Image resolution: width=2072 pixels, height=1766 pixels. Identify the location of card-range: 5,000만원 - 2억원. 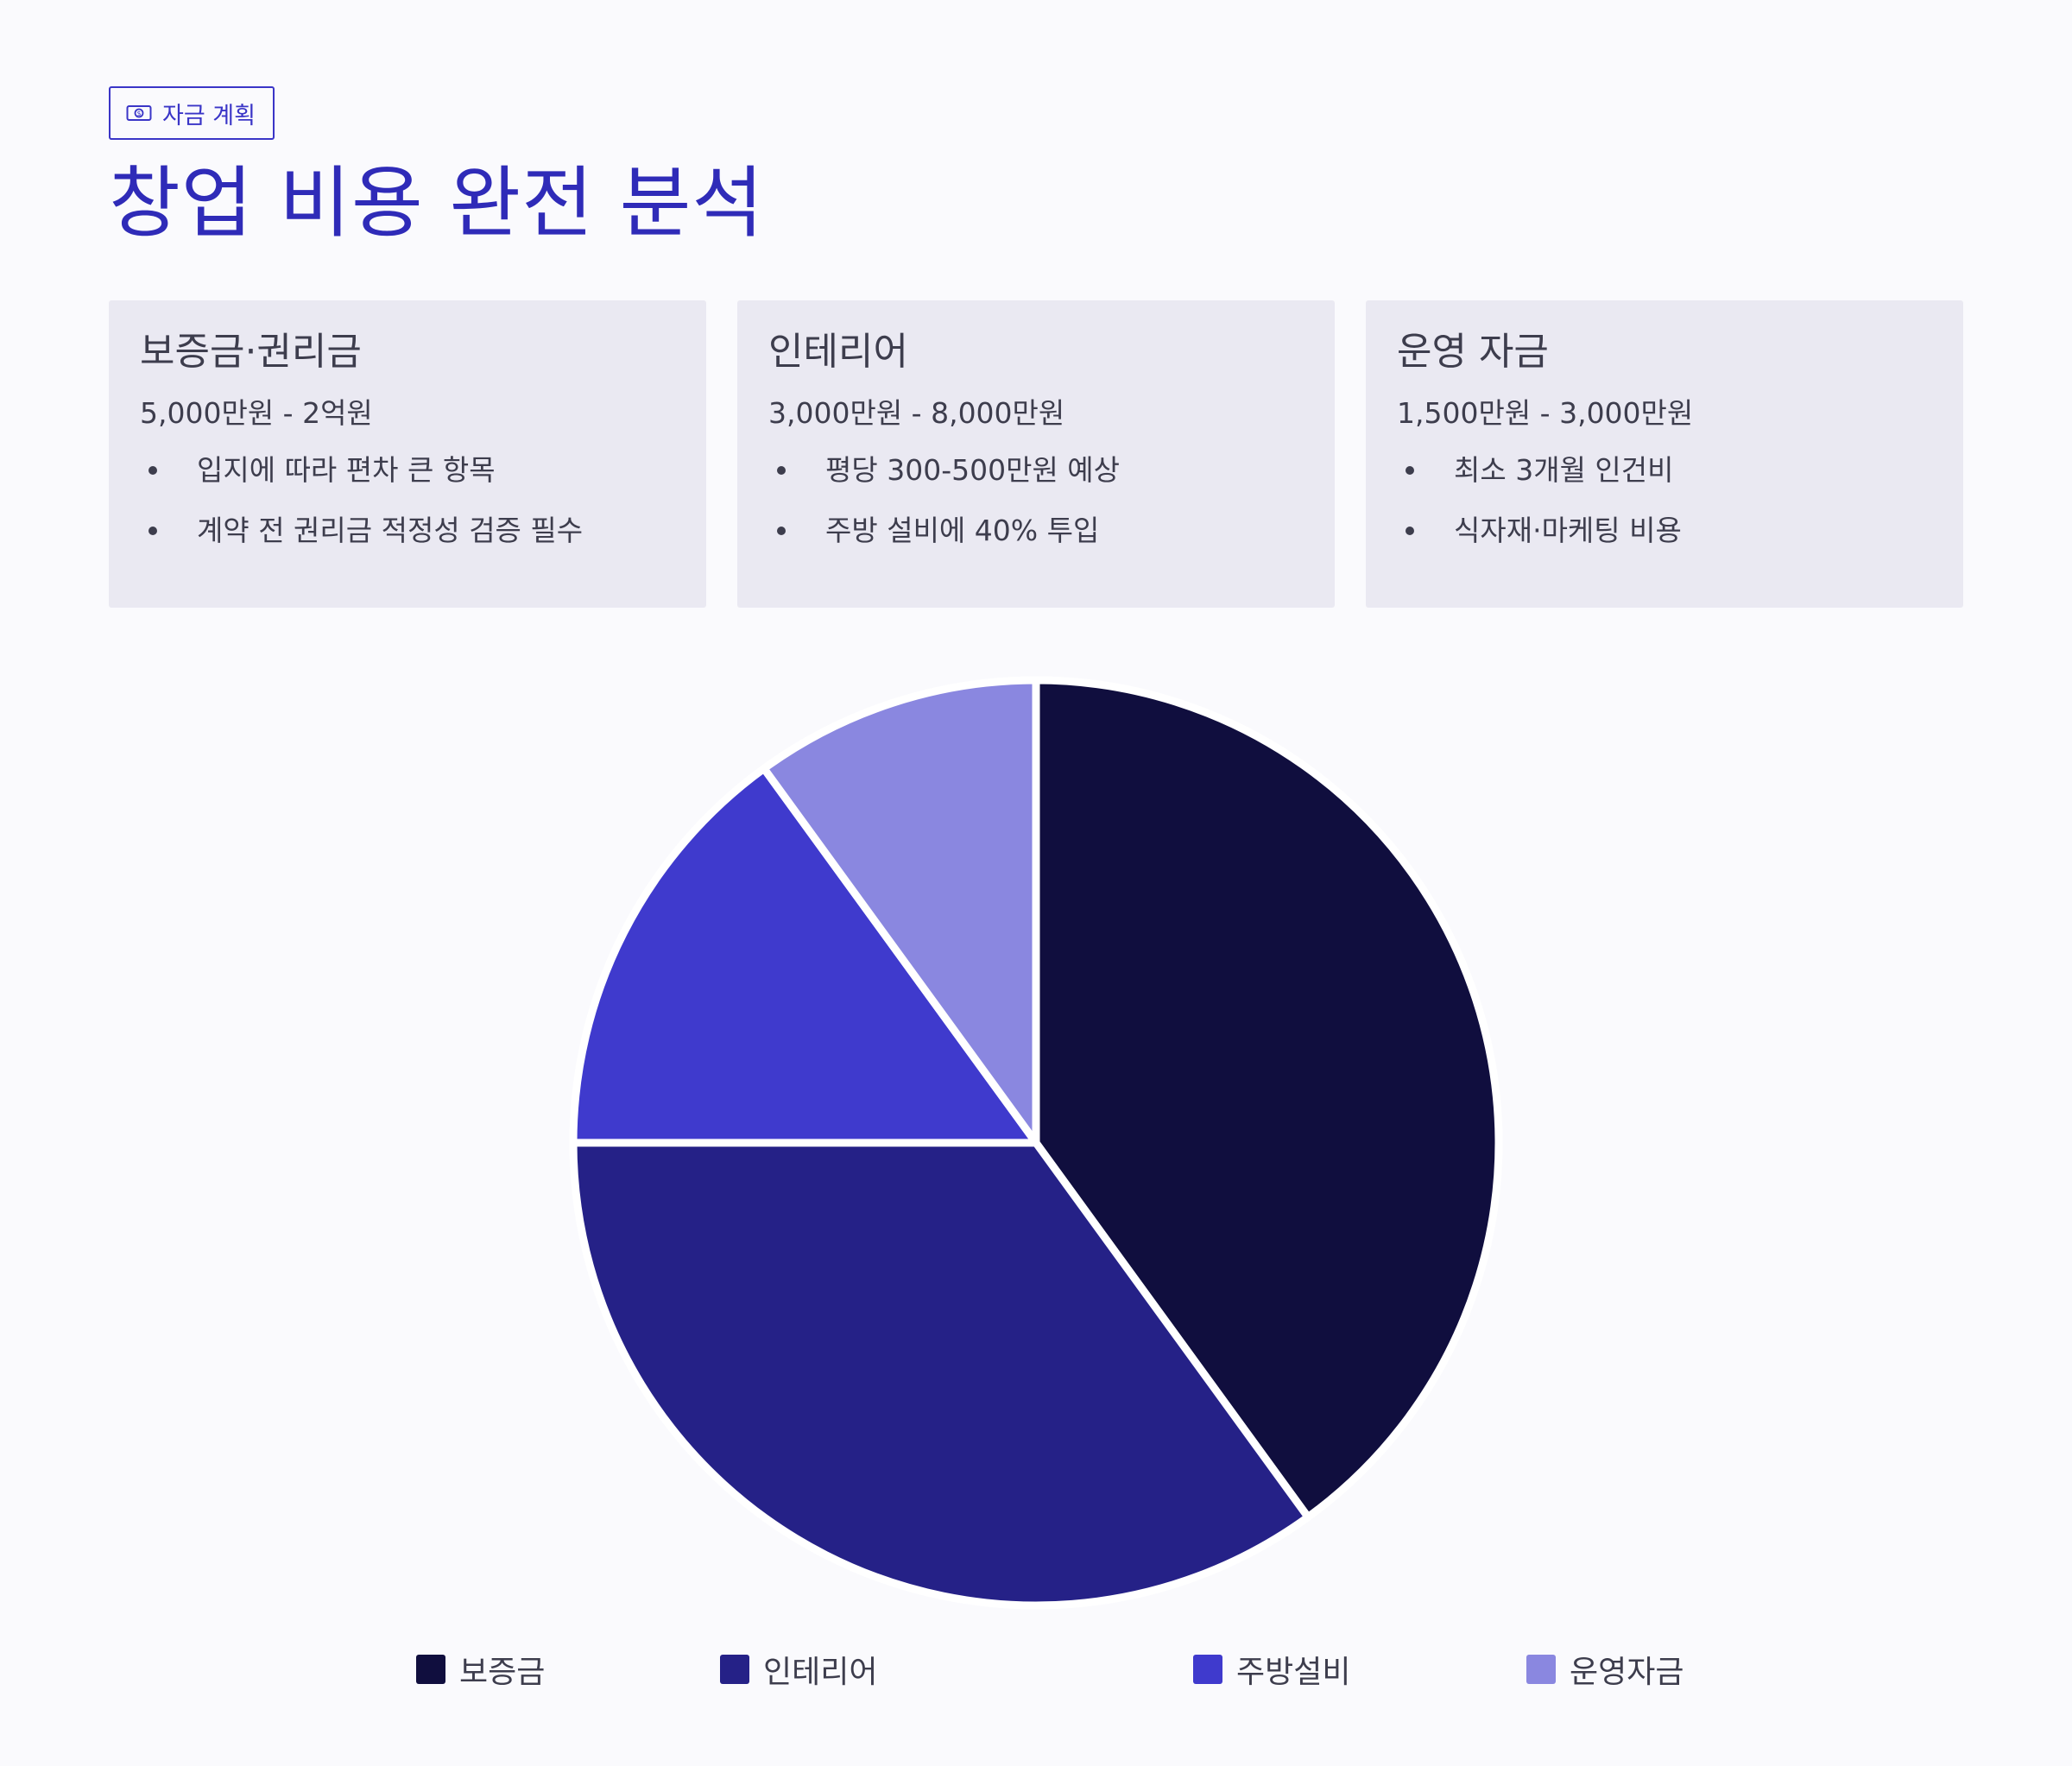
(256, 413).